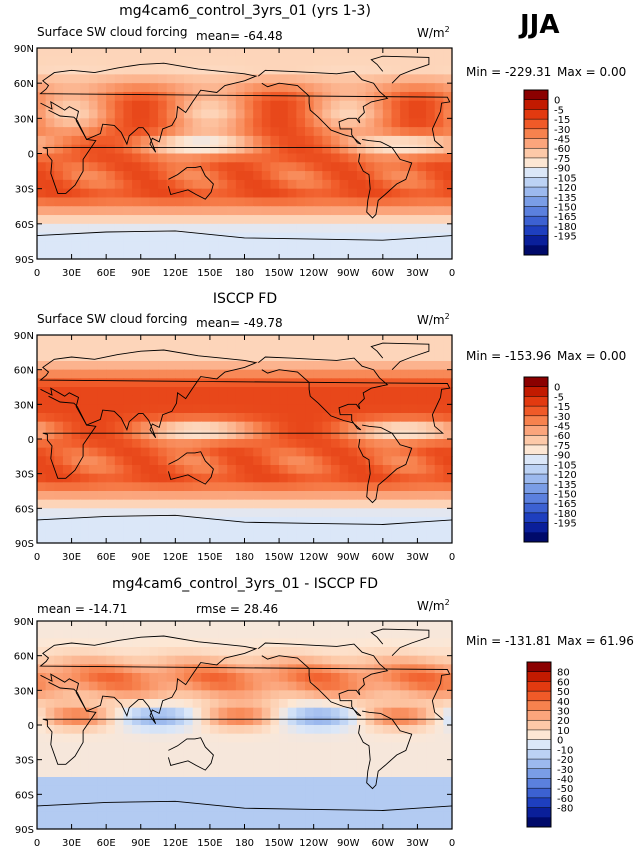 The height and width of the screenshot is (856, 644). What do you see at coordinates (313, 557) in the screenshot?
I see `lon-tick-label: 120W` at bounding box center [313, 557].